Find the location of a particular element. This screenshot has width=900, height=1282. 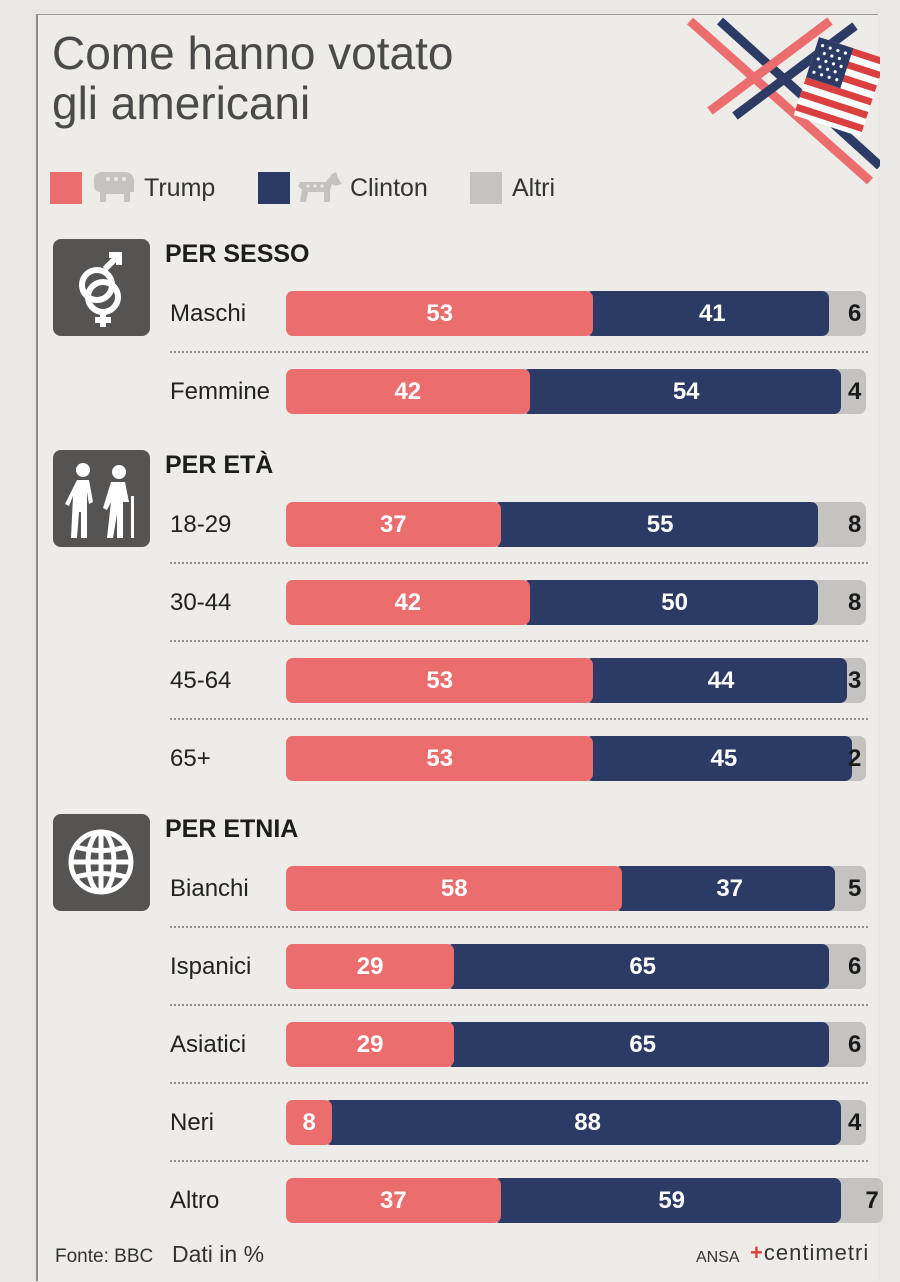

brand-logo: +centimetri is located at coordinates (809, 1253).